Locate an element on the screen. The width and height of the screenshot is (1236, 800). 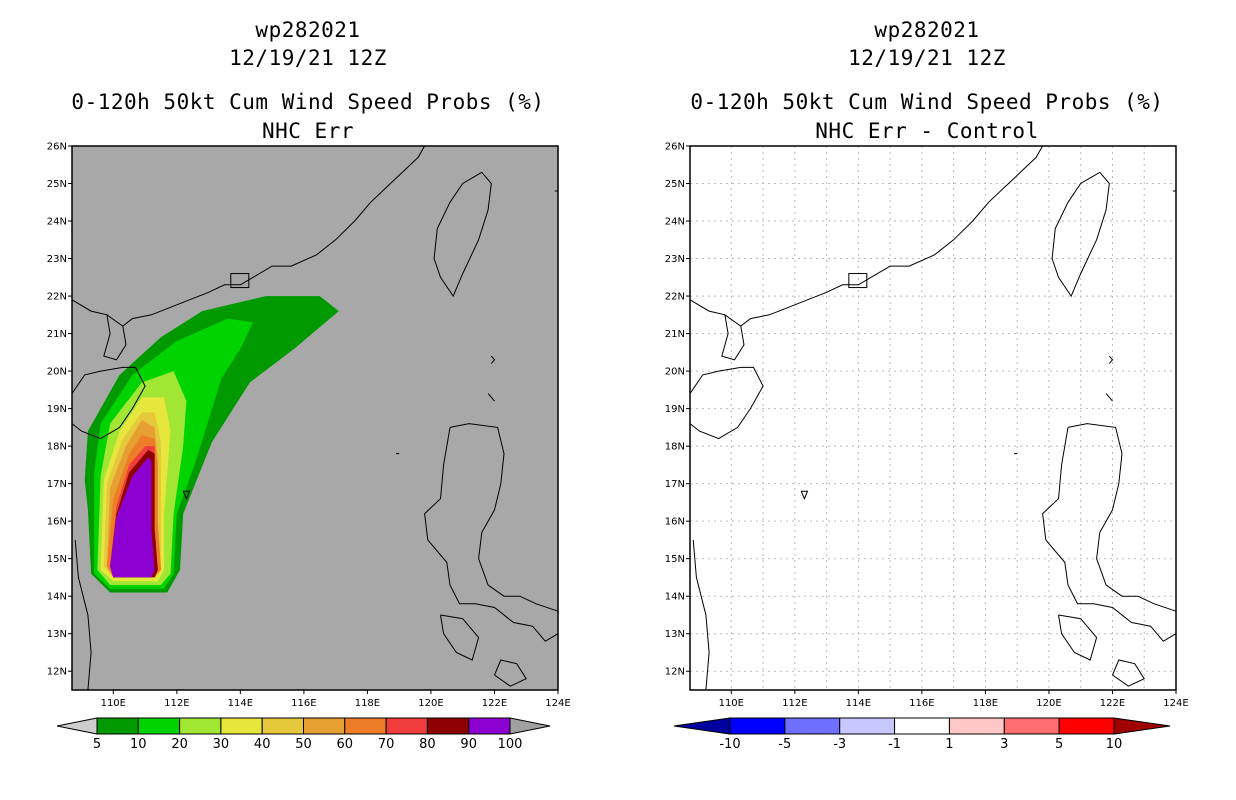
lat-label: 26N is located at coordinates (57, 147).